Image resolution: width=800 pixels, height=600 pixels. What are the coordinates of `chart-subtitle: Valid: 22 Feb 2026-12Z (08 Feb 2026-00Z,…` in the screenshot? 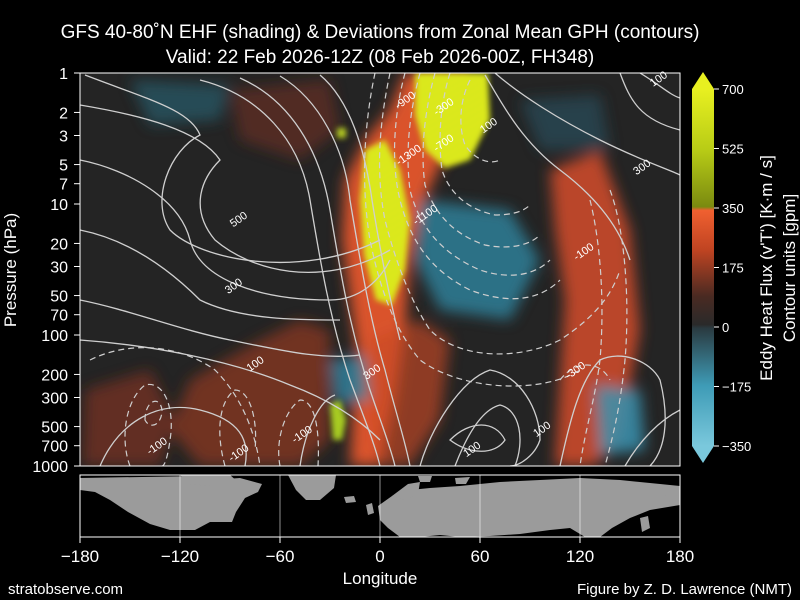 It's located at (380, 57).